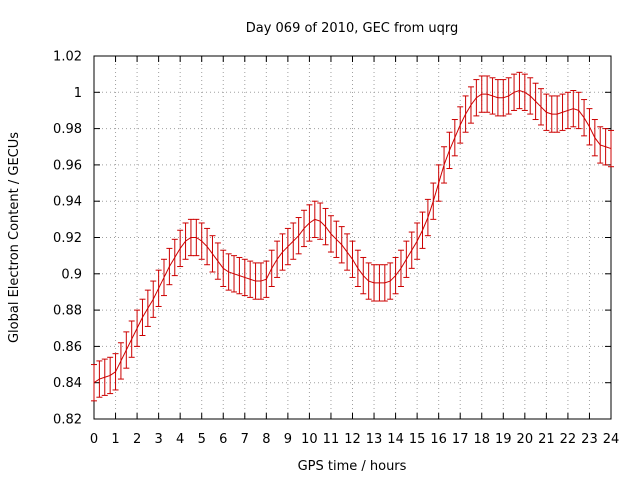  I want to click on x-tick-label: 8, so click(266, 439).